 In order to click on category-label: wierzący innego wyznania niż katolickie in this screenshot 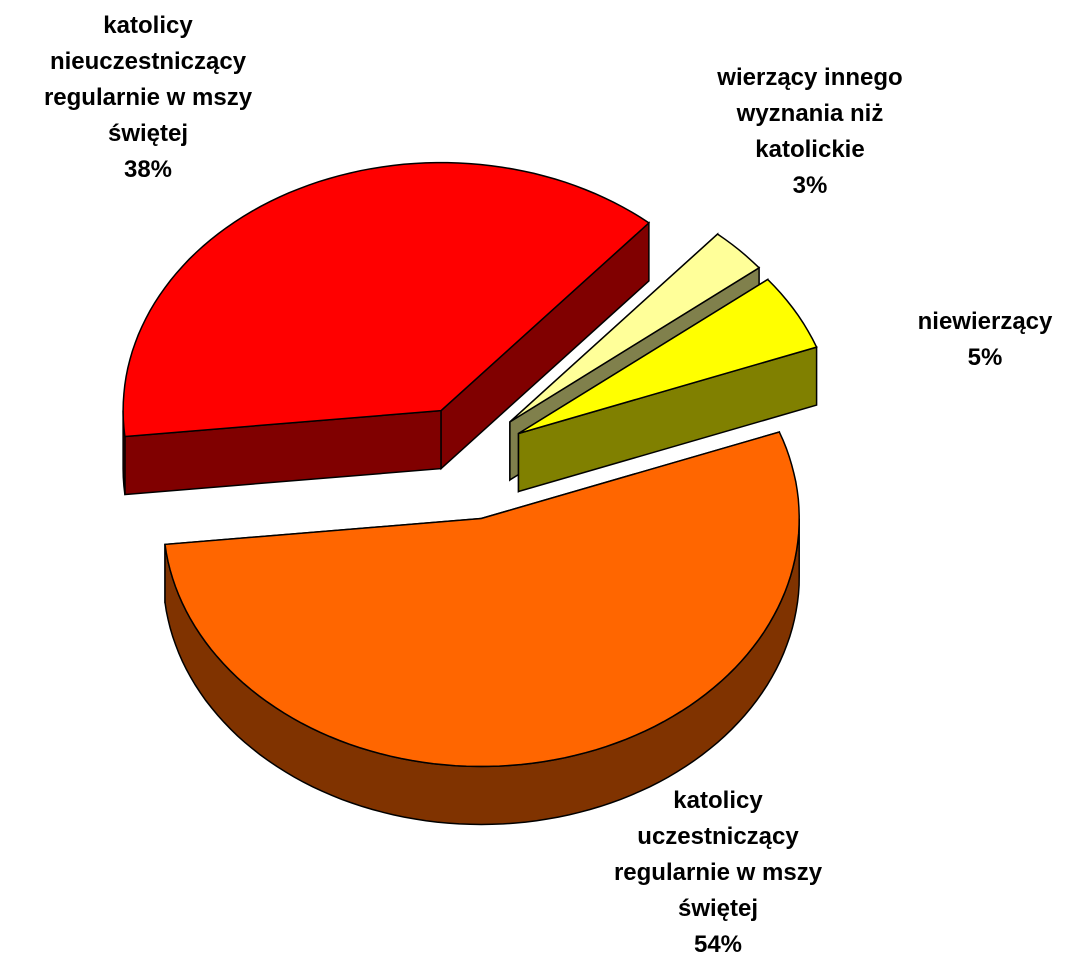, I will do `click(810, 113)`.